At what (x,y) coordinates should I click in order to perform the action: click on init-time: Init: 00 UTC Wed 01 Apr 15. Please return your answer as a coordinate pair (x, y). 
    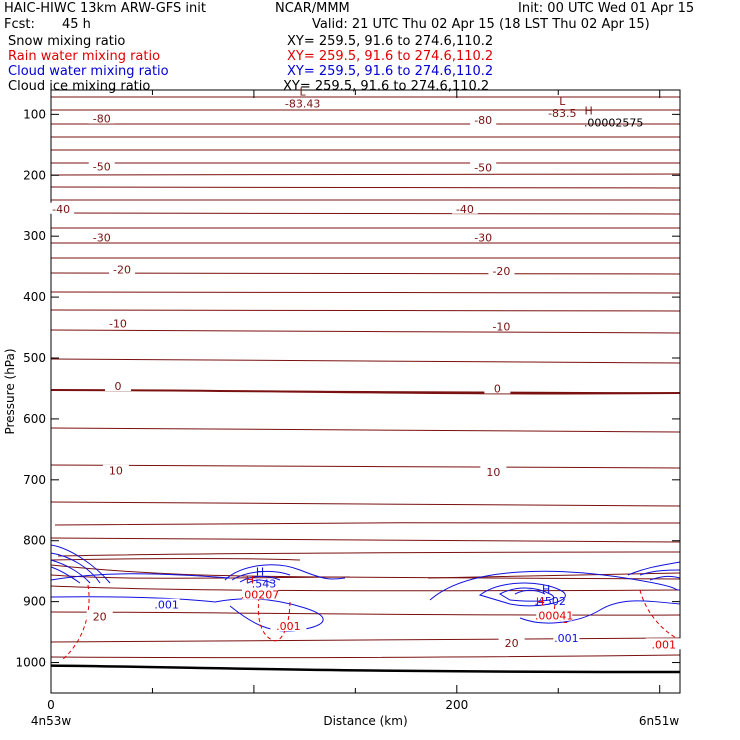
    Looking at the image, I should click on (606, 8).